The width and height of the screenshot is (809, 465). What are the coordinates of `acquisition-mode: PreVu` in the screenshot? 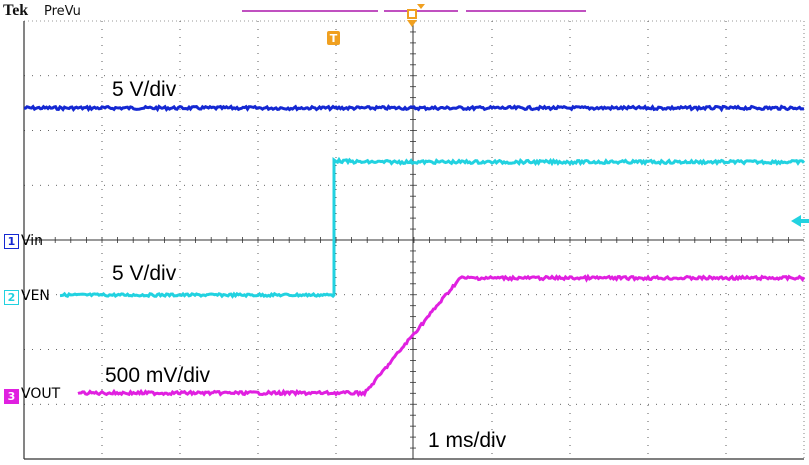 It's located at (62, 11).